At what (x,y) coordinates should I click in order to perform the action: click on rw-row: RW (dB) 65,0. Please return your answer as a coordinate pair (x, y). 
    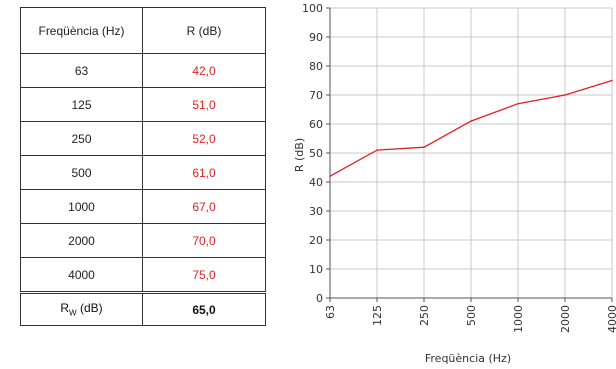
    Looking at the image, I should click on (143, 308).